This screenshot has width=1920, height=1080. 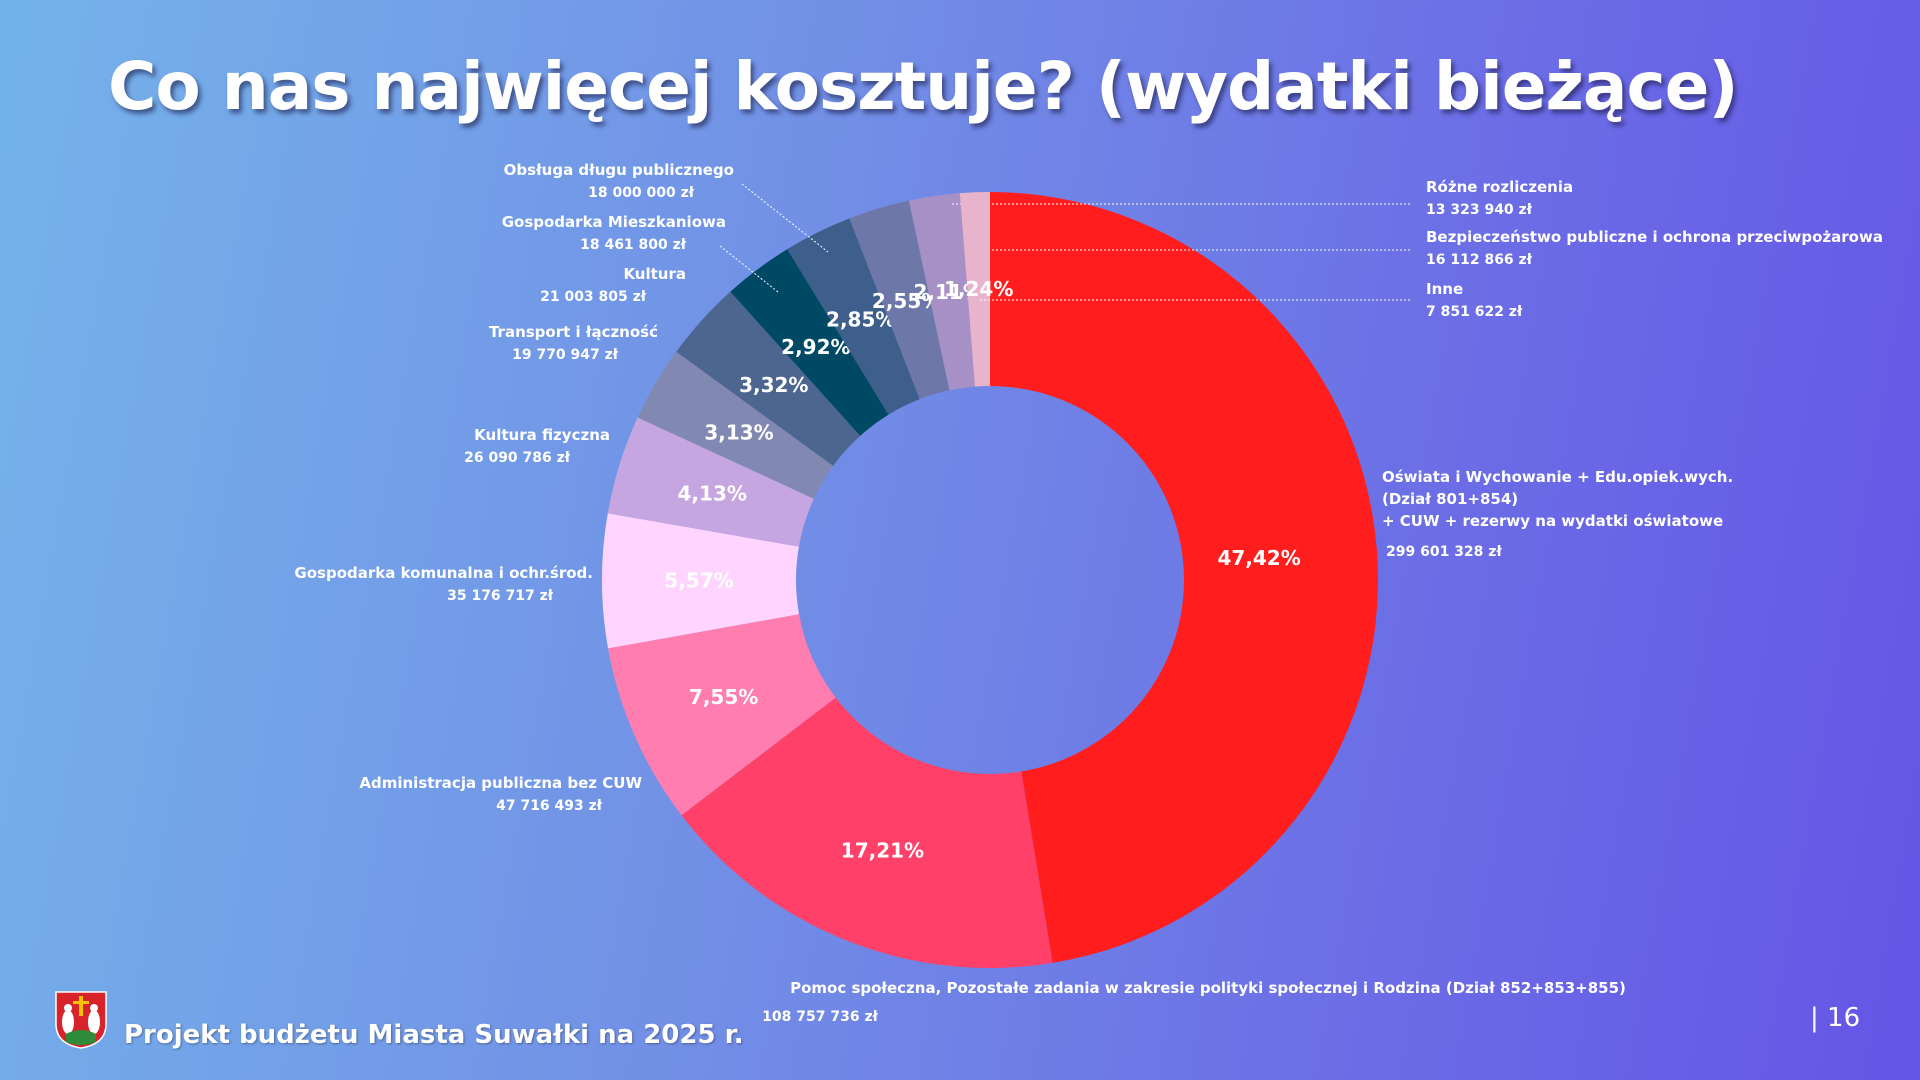 What do you see at coordinates (81, 1020) in the screenshot?
I see `coat-of-arms-icon` at bounding box center [81, 1020].